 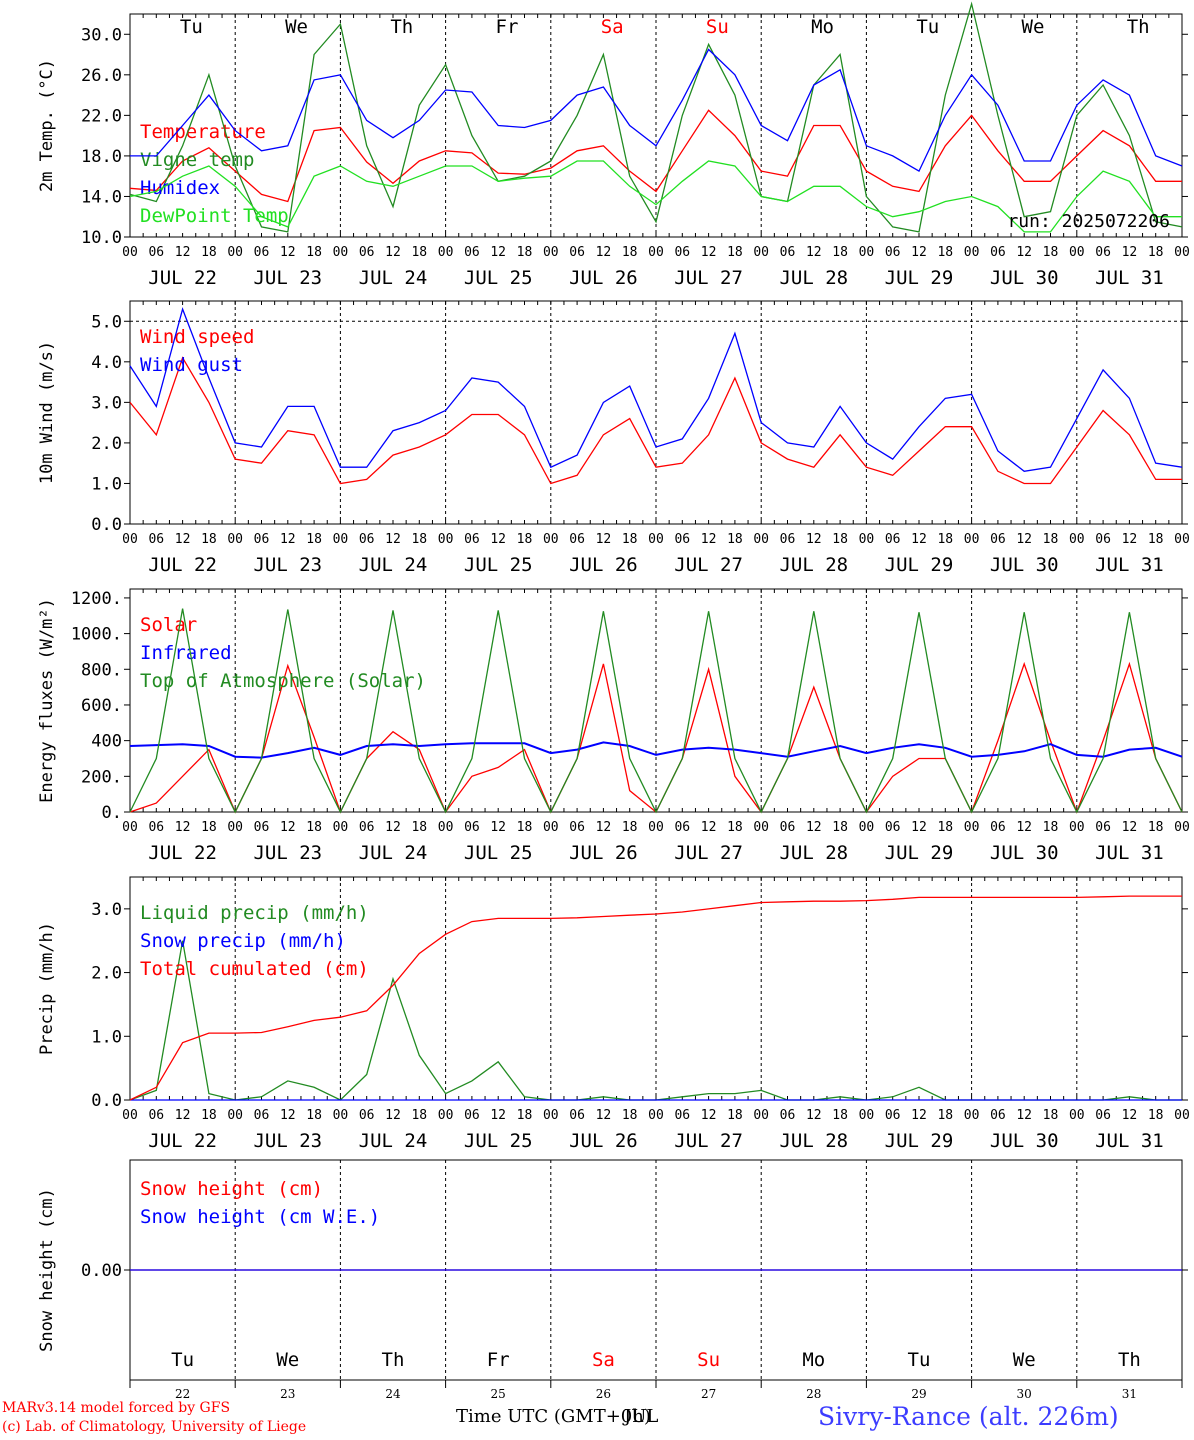 What do you see at coordinates (182, 1360) in the screenshot?
I see `day-name-bottom: Tu` at bounding box center [182, 1360].